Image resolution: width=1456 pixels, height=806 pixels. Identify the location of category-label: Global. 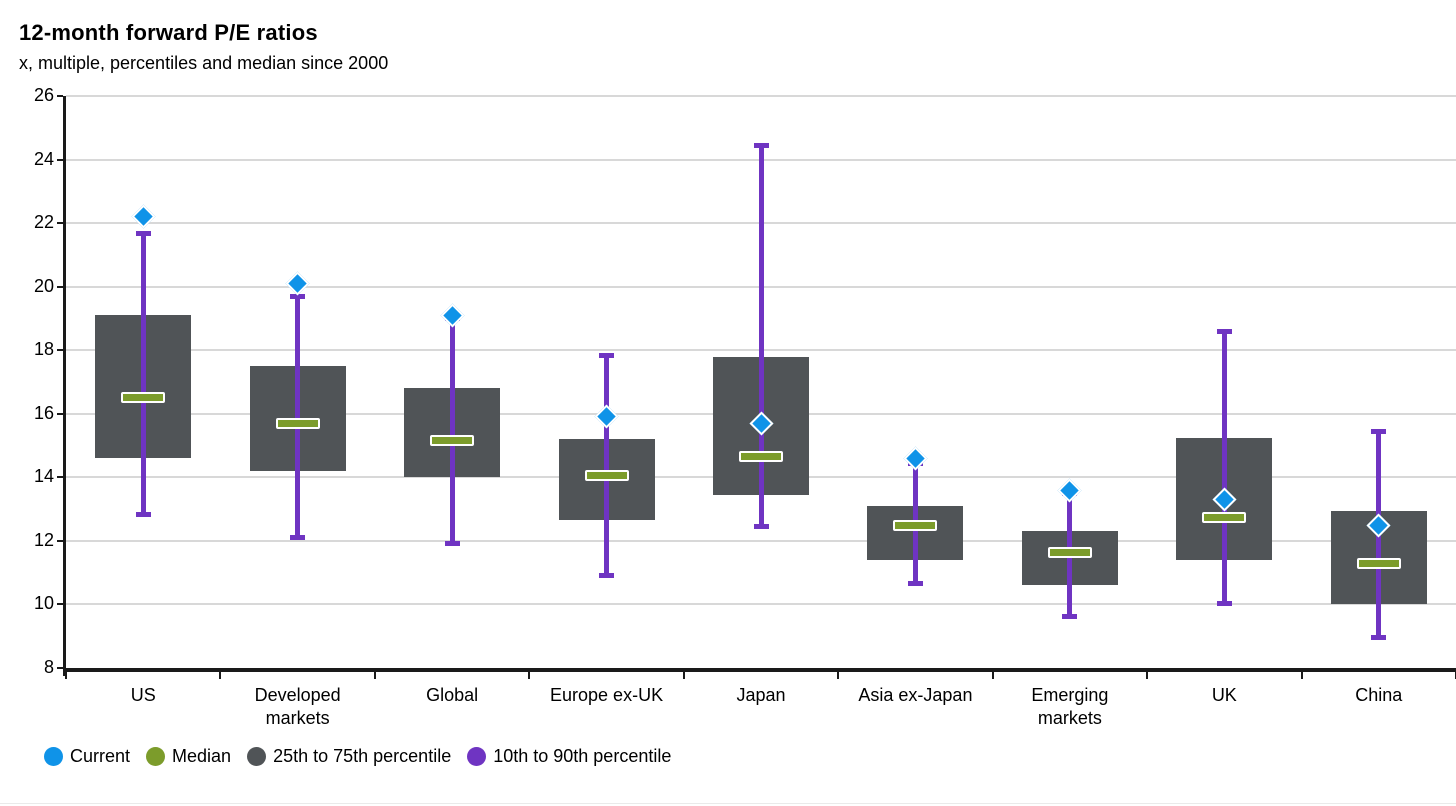
(452, 695).